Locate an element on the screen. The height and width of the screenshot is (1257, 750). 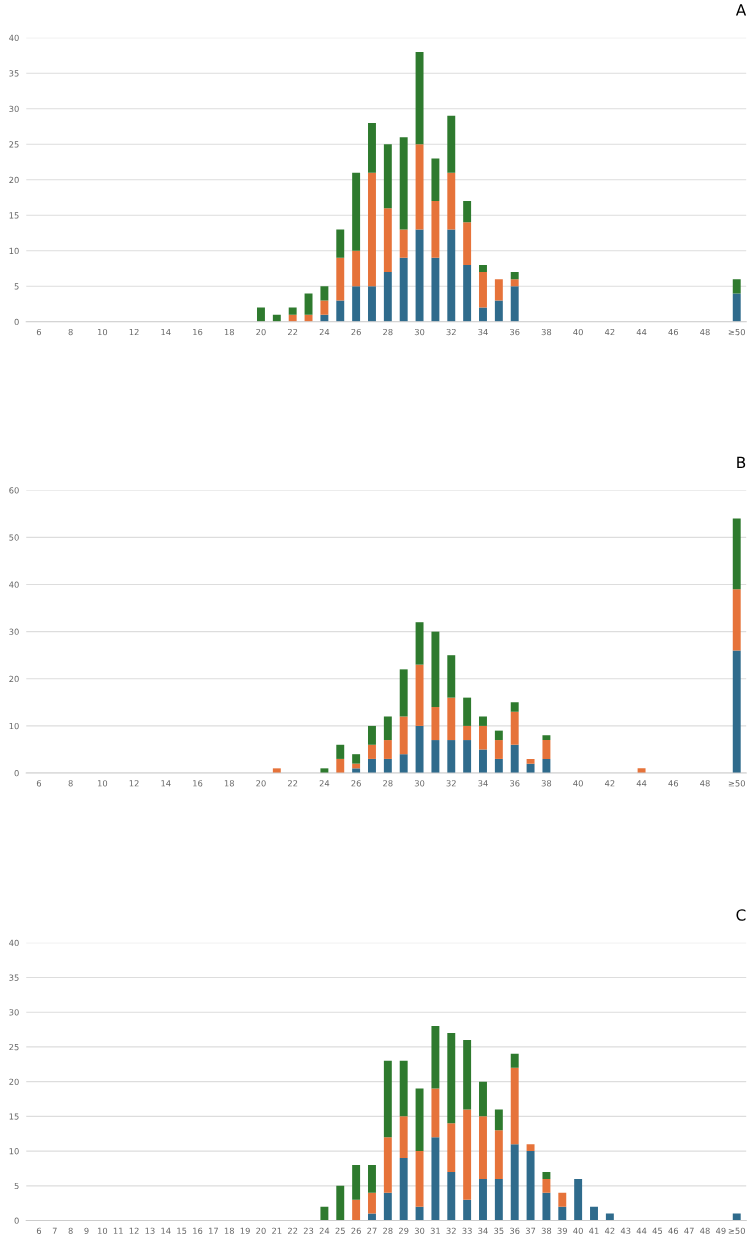
x-tick-label: 42 is located at coordinates (609, 332).